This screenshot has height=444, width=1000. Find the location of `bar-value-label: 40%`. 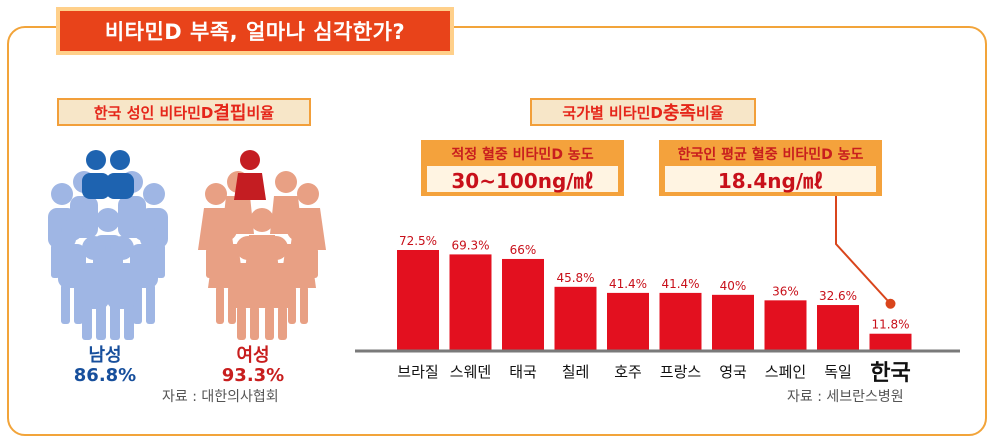

bar-value-label: 40% is located at coordinates (733, 286).